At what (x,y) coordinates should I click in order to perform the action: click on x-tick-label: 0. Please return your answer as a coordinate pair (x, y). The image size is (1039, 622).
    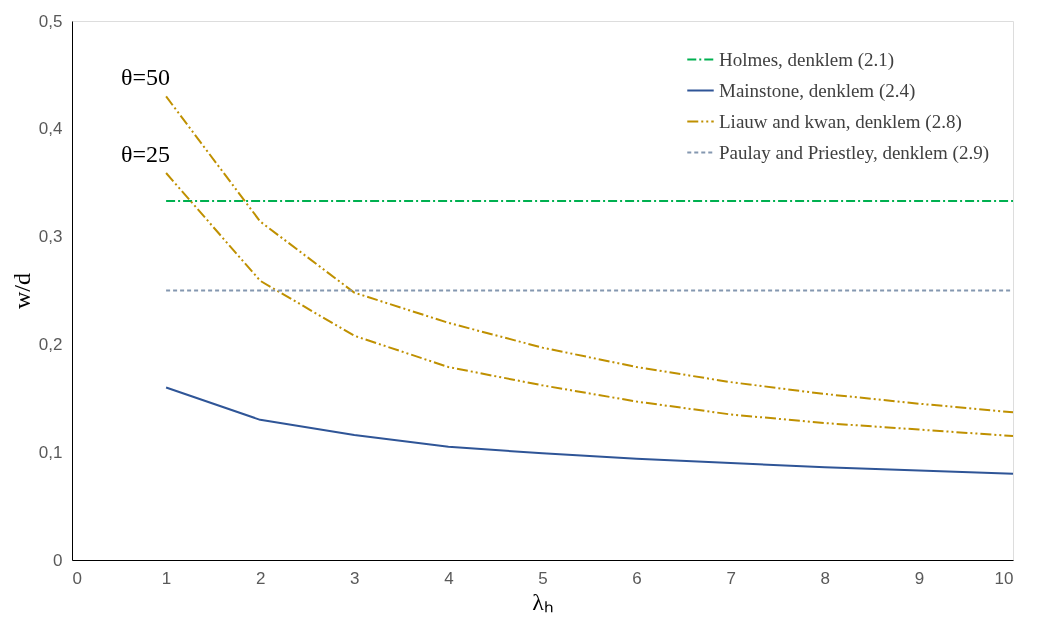
    Looking at the image, I should click on (77, 578).